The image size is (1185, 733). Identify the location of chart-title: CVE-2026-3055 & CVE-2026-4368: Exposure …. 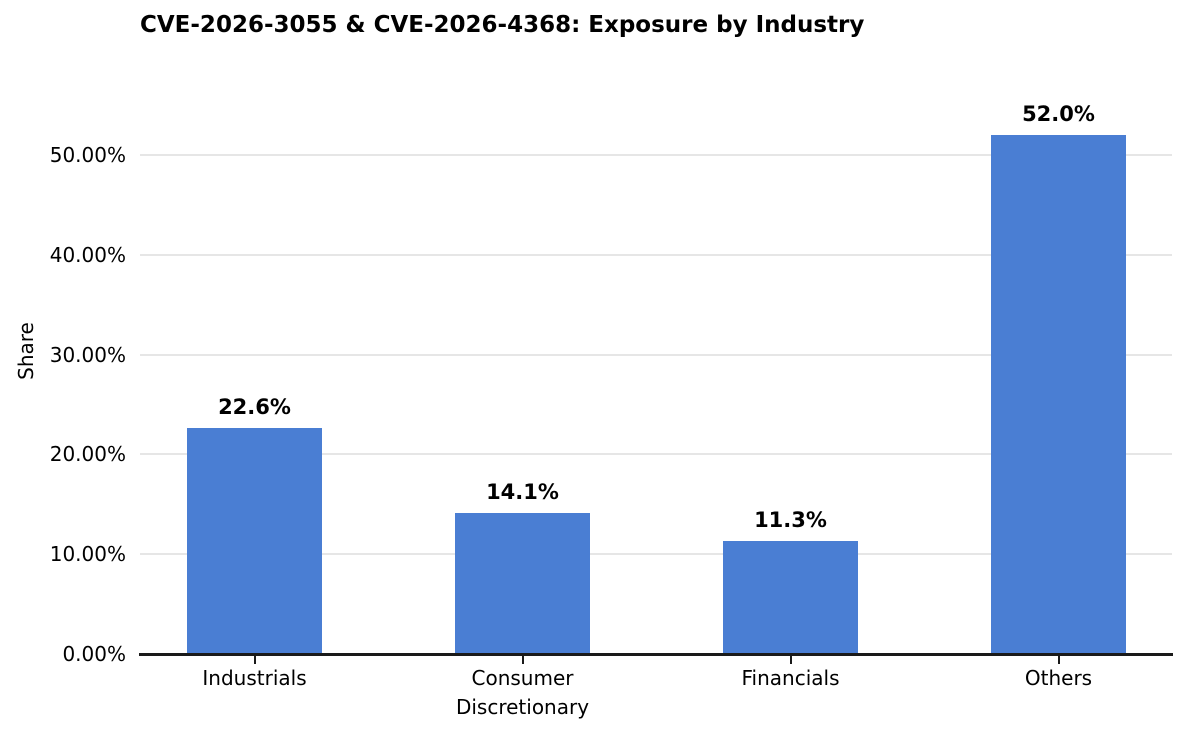
(502, 25).